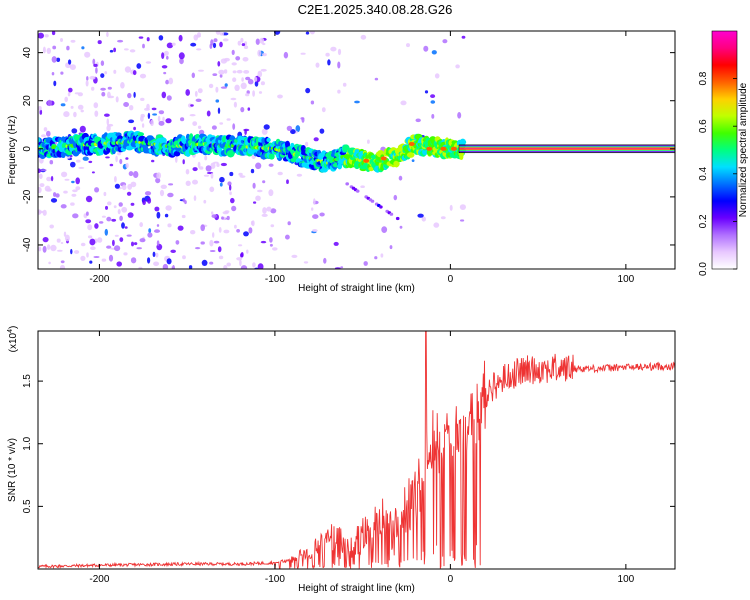 This screenshot has width=750, height=600. What do you see at coordinates (375, 9) in the screenshot?
I see `chart-title: C2E1.2025.340.08.28.G26` at bounding box center [375, 9].